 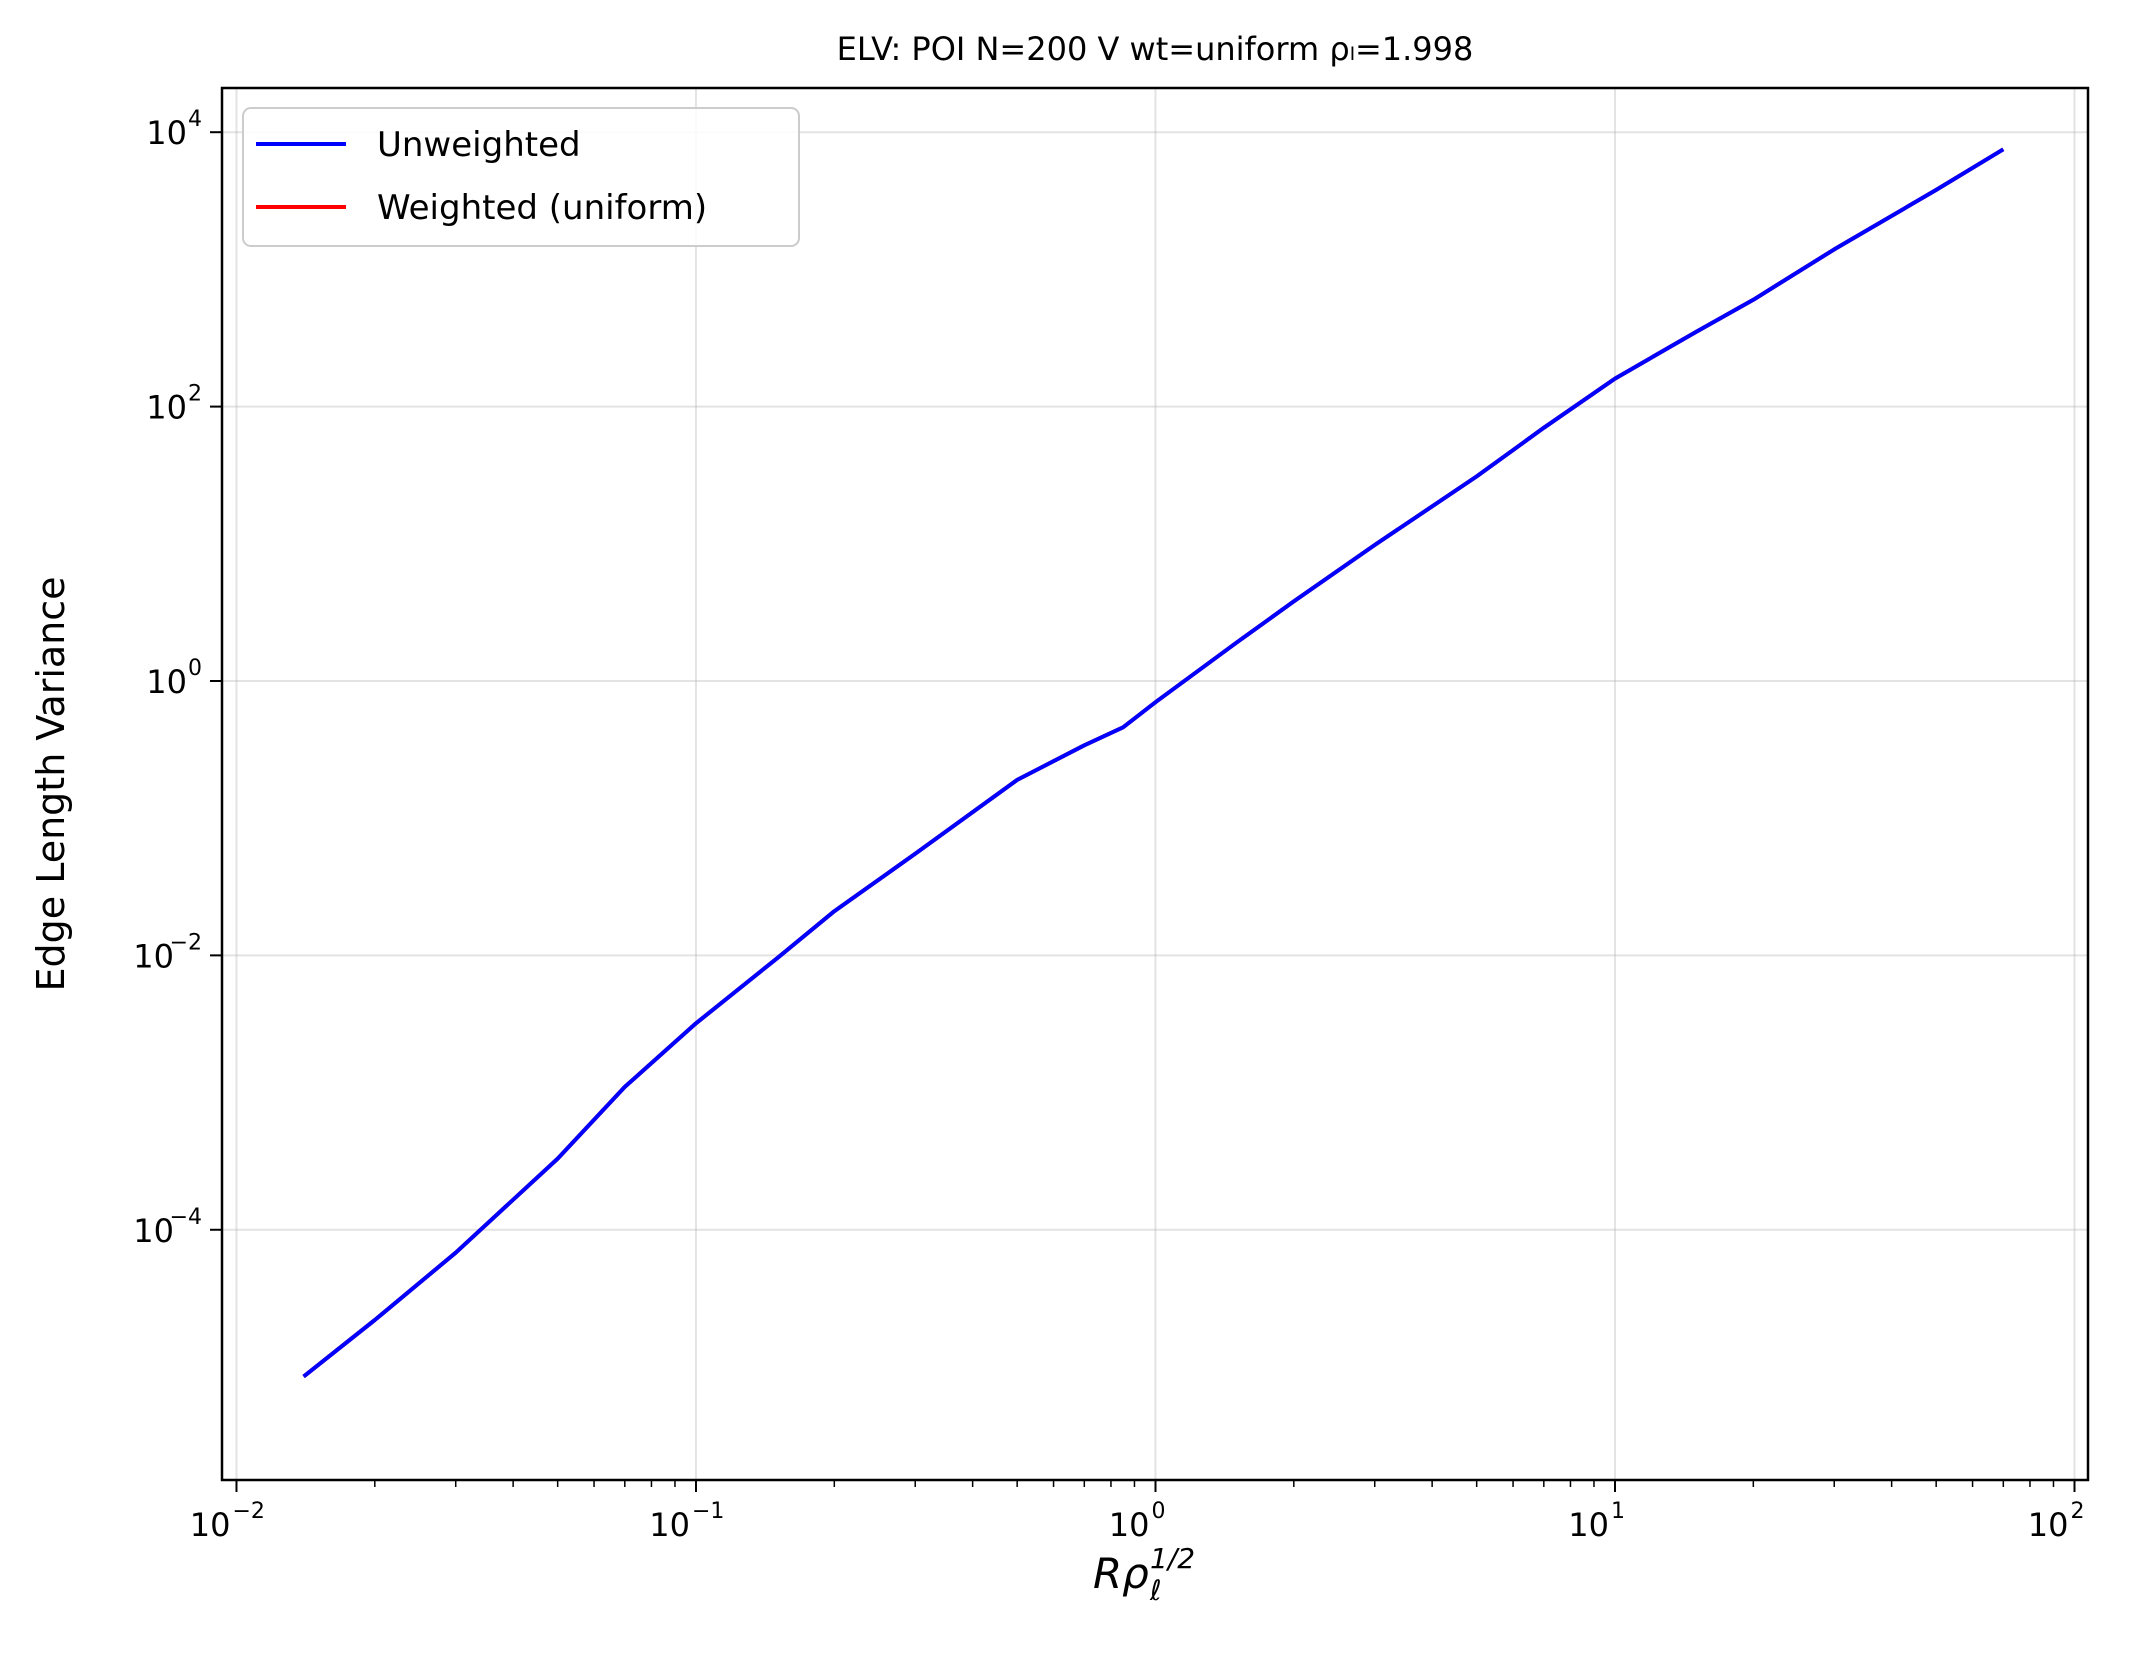 I want to click on x-tick-label-exponent: −1, so click(x=708, y=1511).